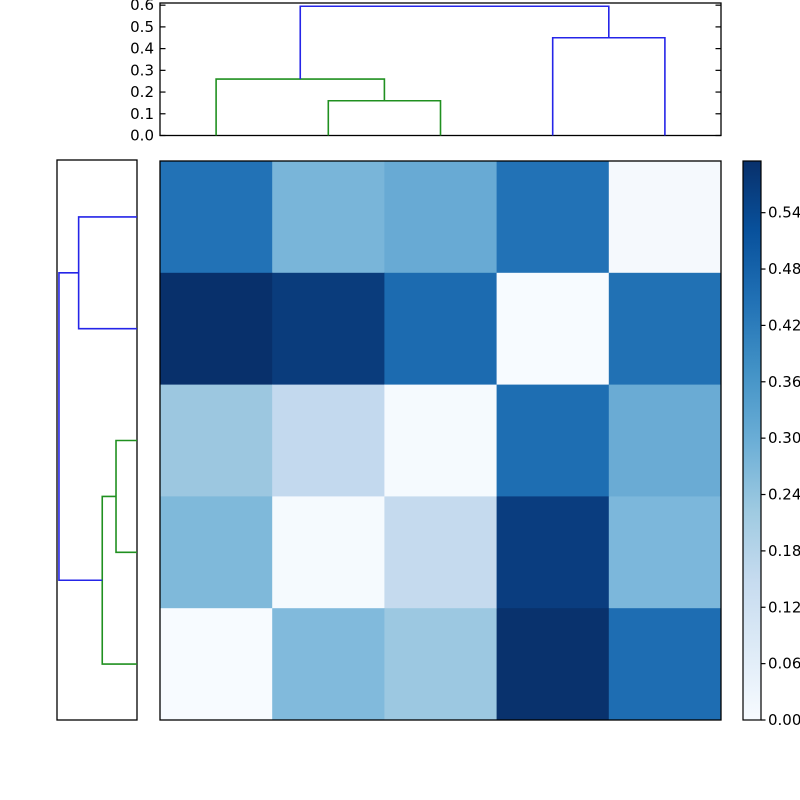 Image resolution: width=800 pixels, height=800 pixels. What do you see at coordinates (142, 92) in the screenshot?
I see `y-axis-tick-label: 0.2` at bounding box center [142, 92].